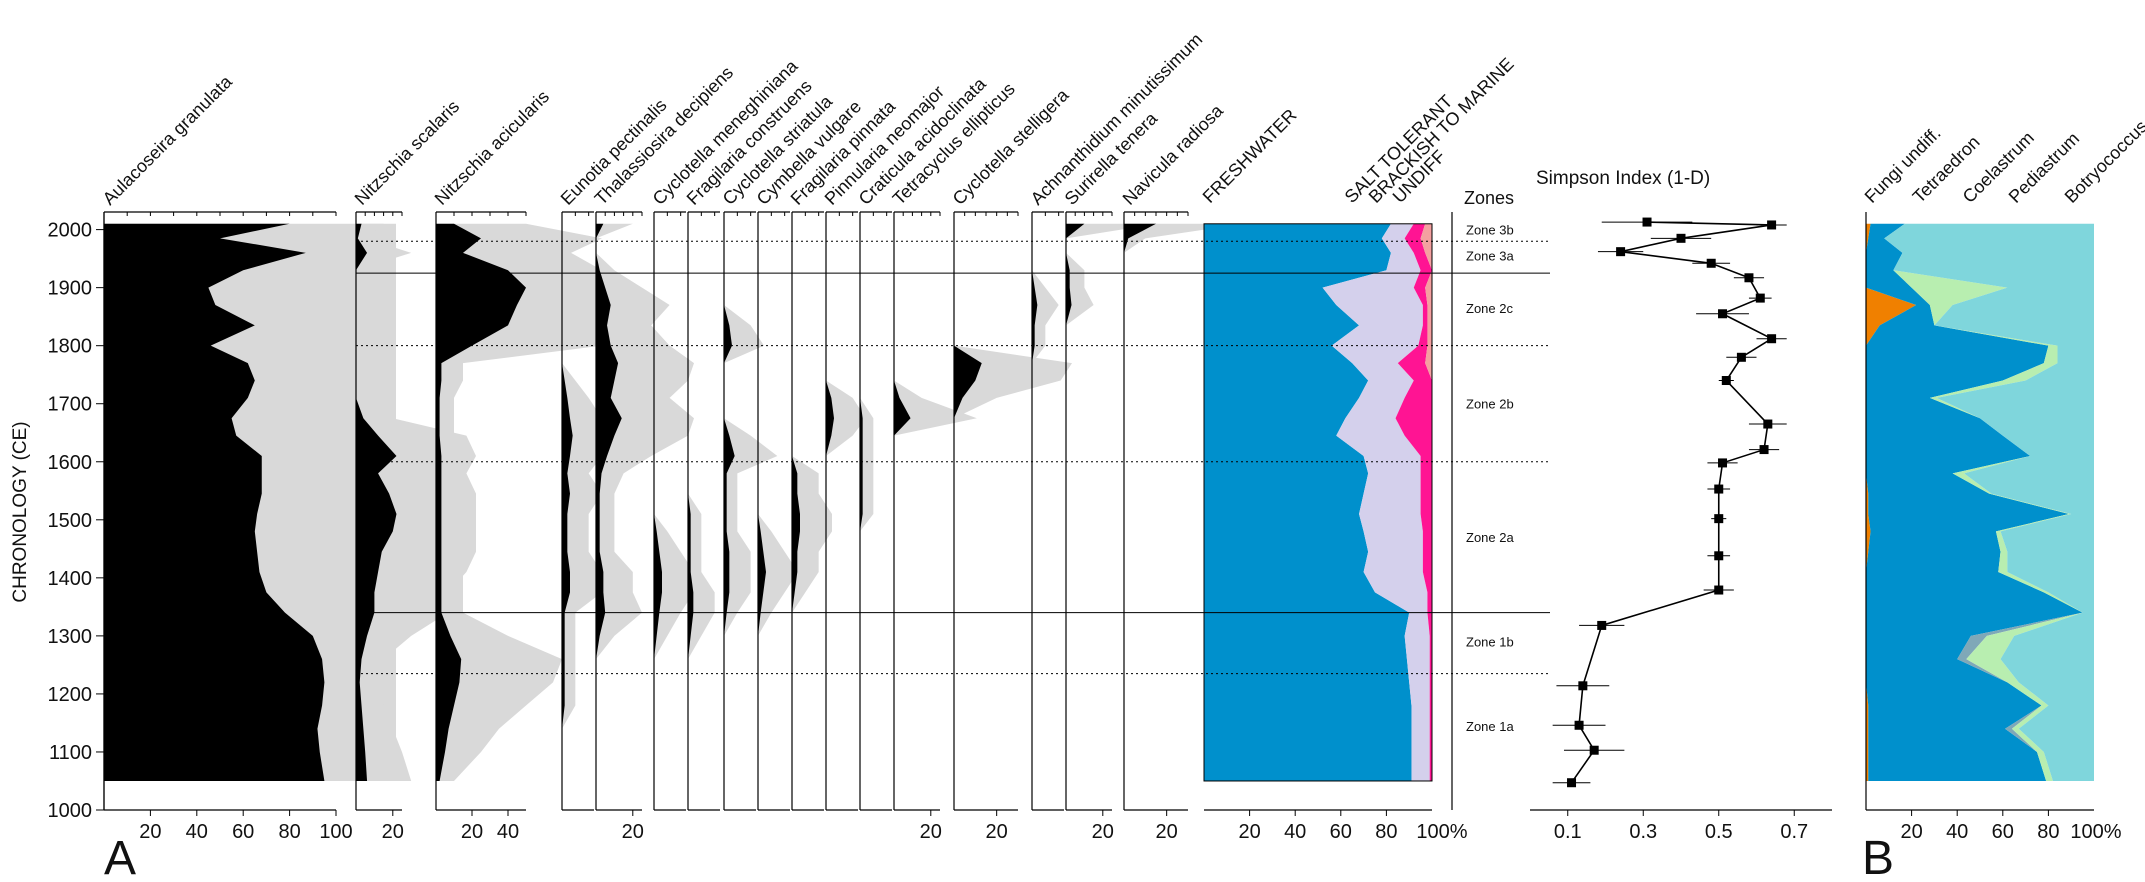 Image resolution: width=2145 pixels, height=882 pixels. Describe the element at coordinates (1426, 502) in the screenshot. I see `salinity-area-undiff` at that location.